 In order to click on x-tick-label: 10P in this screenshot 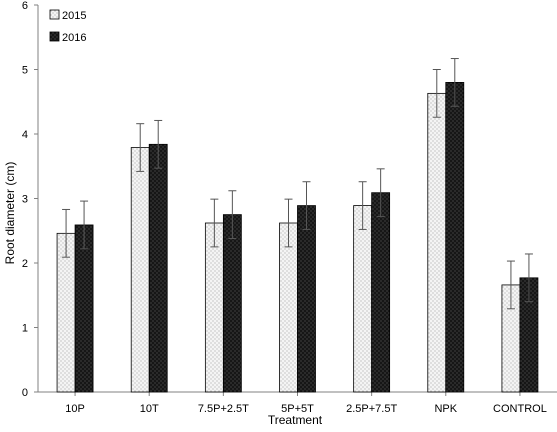, I will do `click(75, 409)`.